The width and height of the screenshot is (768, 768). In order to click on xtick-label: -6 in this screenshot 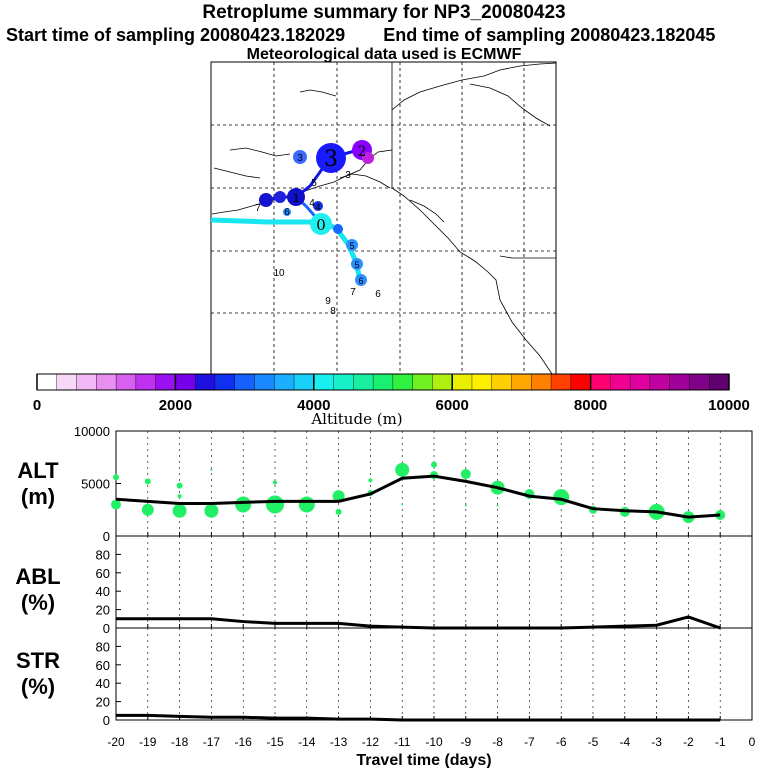, I will do `click(561, 742)`.